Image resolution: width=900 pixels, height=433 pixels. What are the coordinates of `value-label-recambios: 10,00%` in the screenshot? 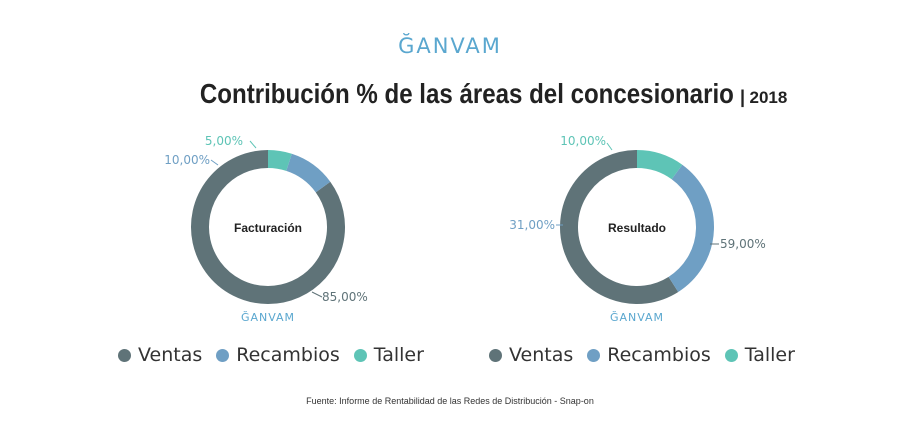 It's located at (187, 160).